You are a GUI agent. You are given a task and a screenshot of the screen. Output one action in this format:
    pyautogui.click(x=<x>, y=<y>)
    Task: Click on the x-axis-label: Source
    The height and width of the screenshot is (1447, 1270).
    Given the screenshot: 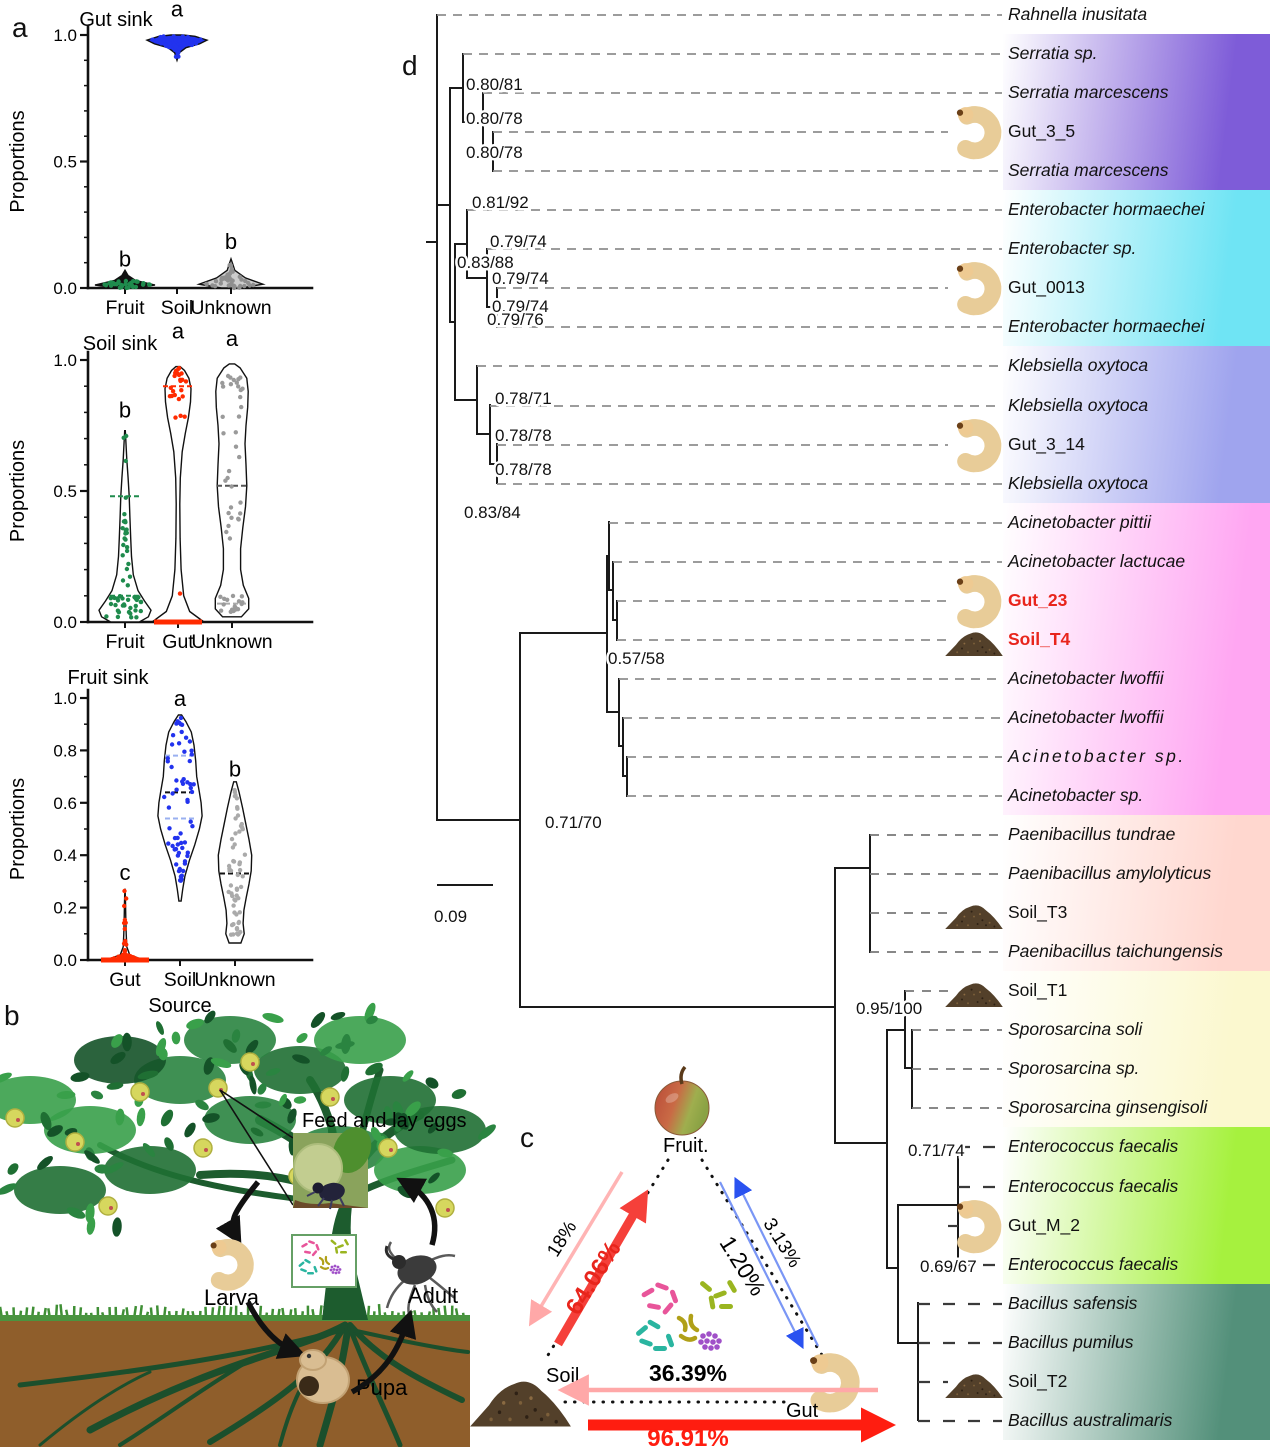 What is the action you would take?
    pyautogui.click(x=179, y=1006)
    